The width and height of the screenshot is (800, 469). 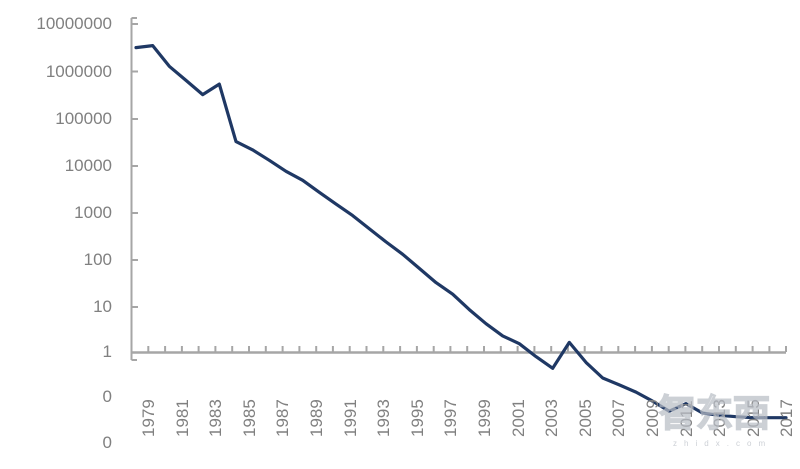 What do you see at coordinates (652, 418) in the screenshot?
I see `x-axis-tick-label: 2009` at bounding box center [652, 418].